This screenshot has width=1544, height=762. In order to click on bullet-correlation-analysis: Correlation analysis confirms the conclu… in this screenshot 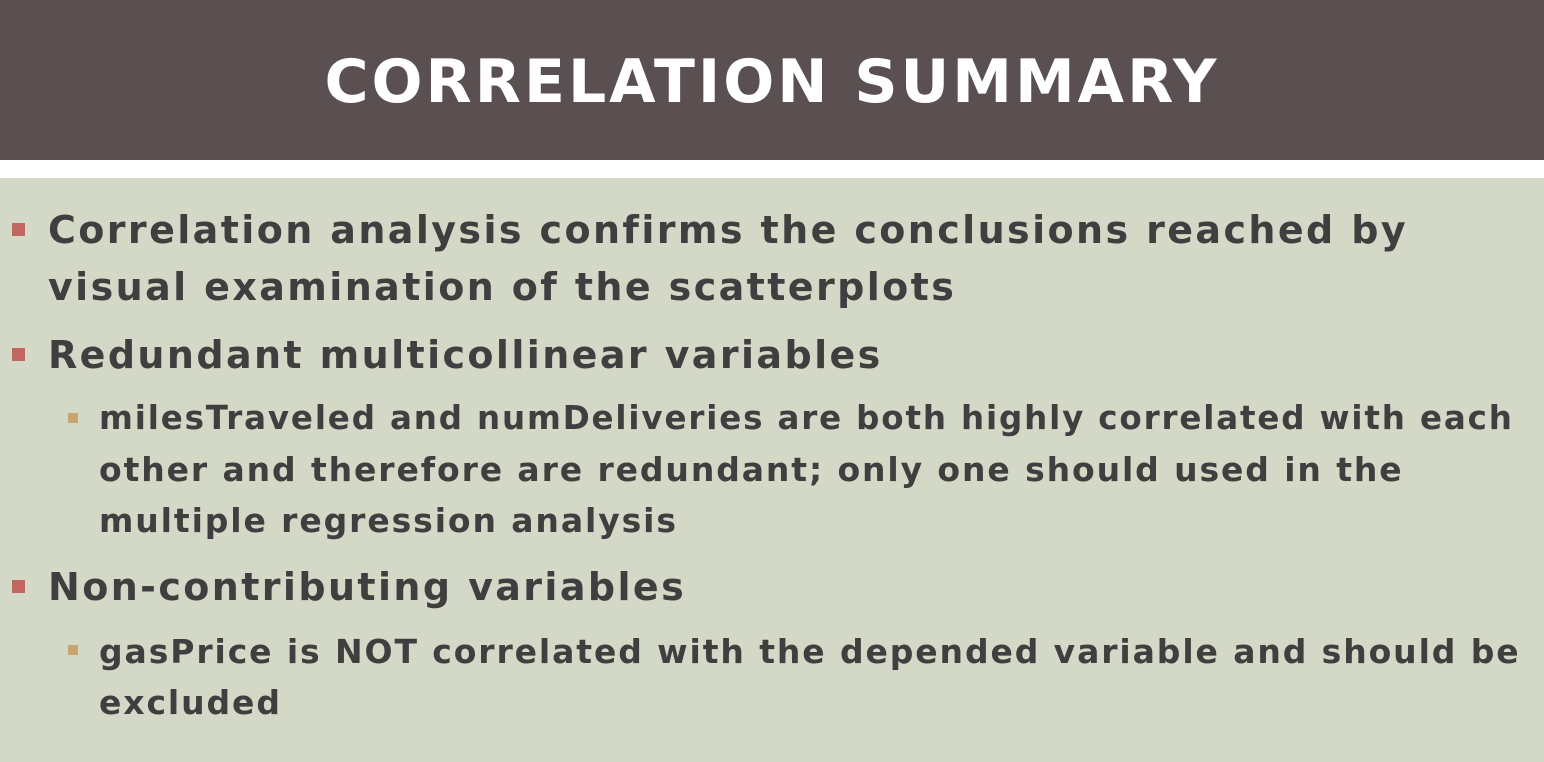, I will do `click(728, 259)`.